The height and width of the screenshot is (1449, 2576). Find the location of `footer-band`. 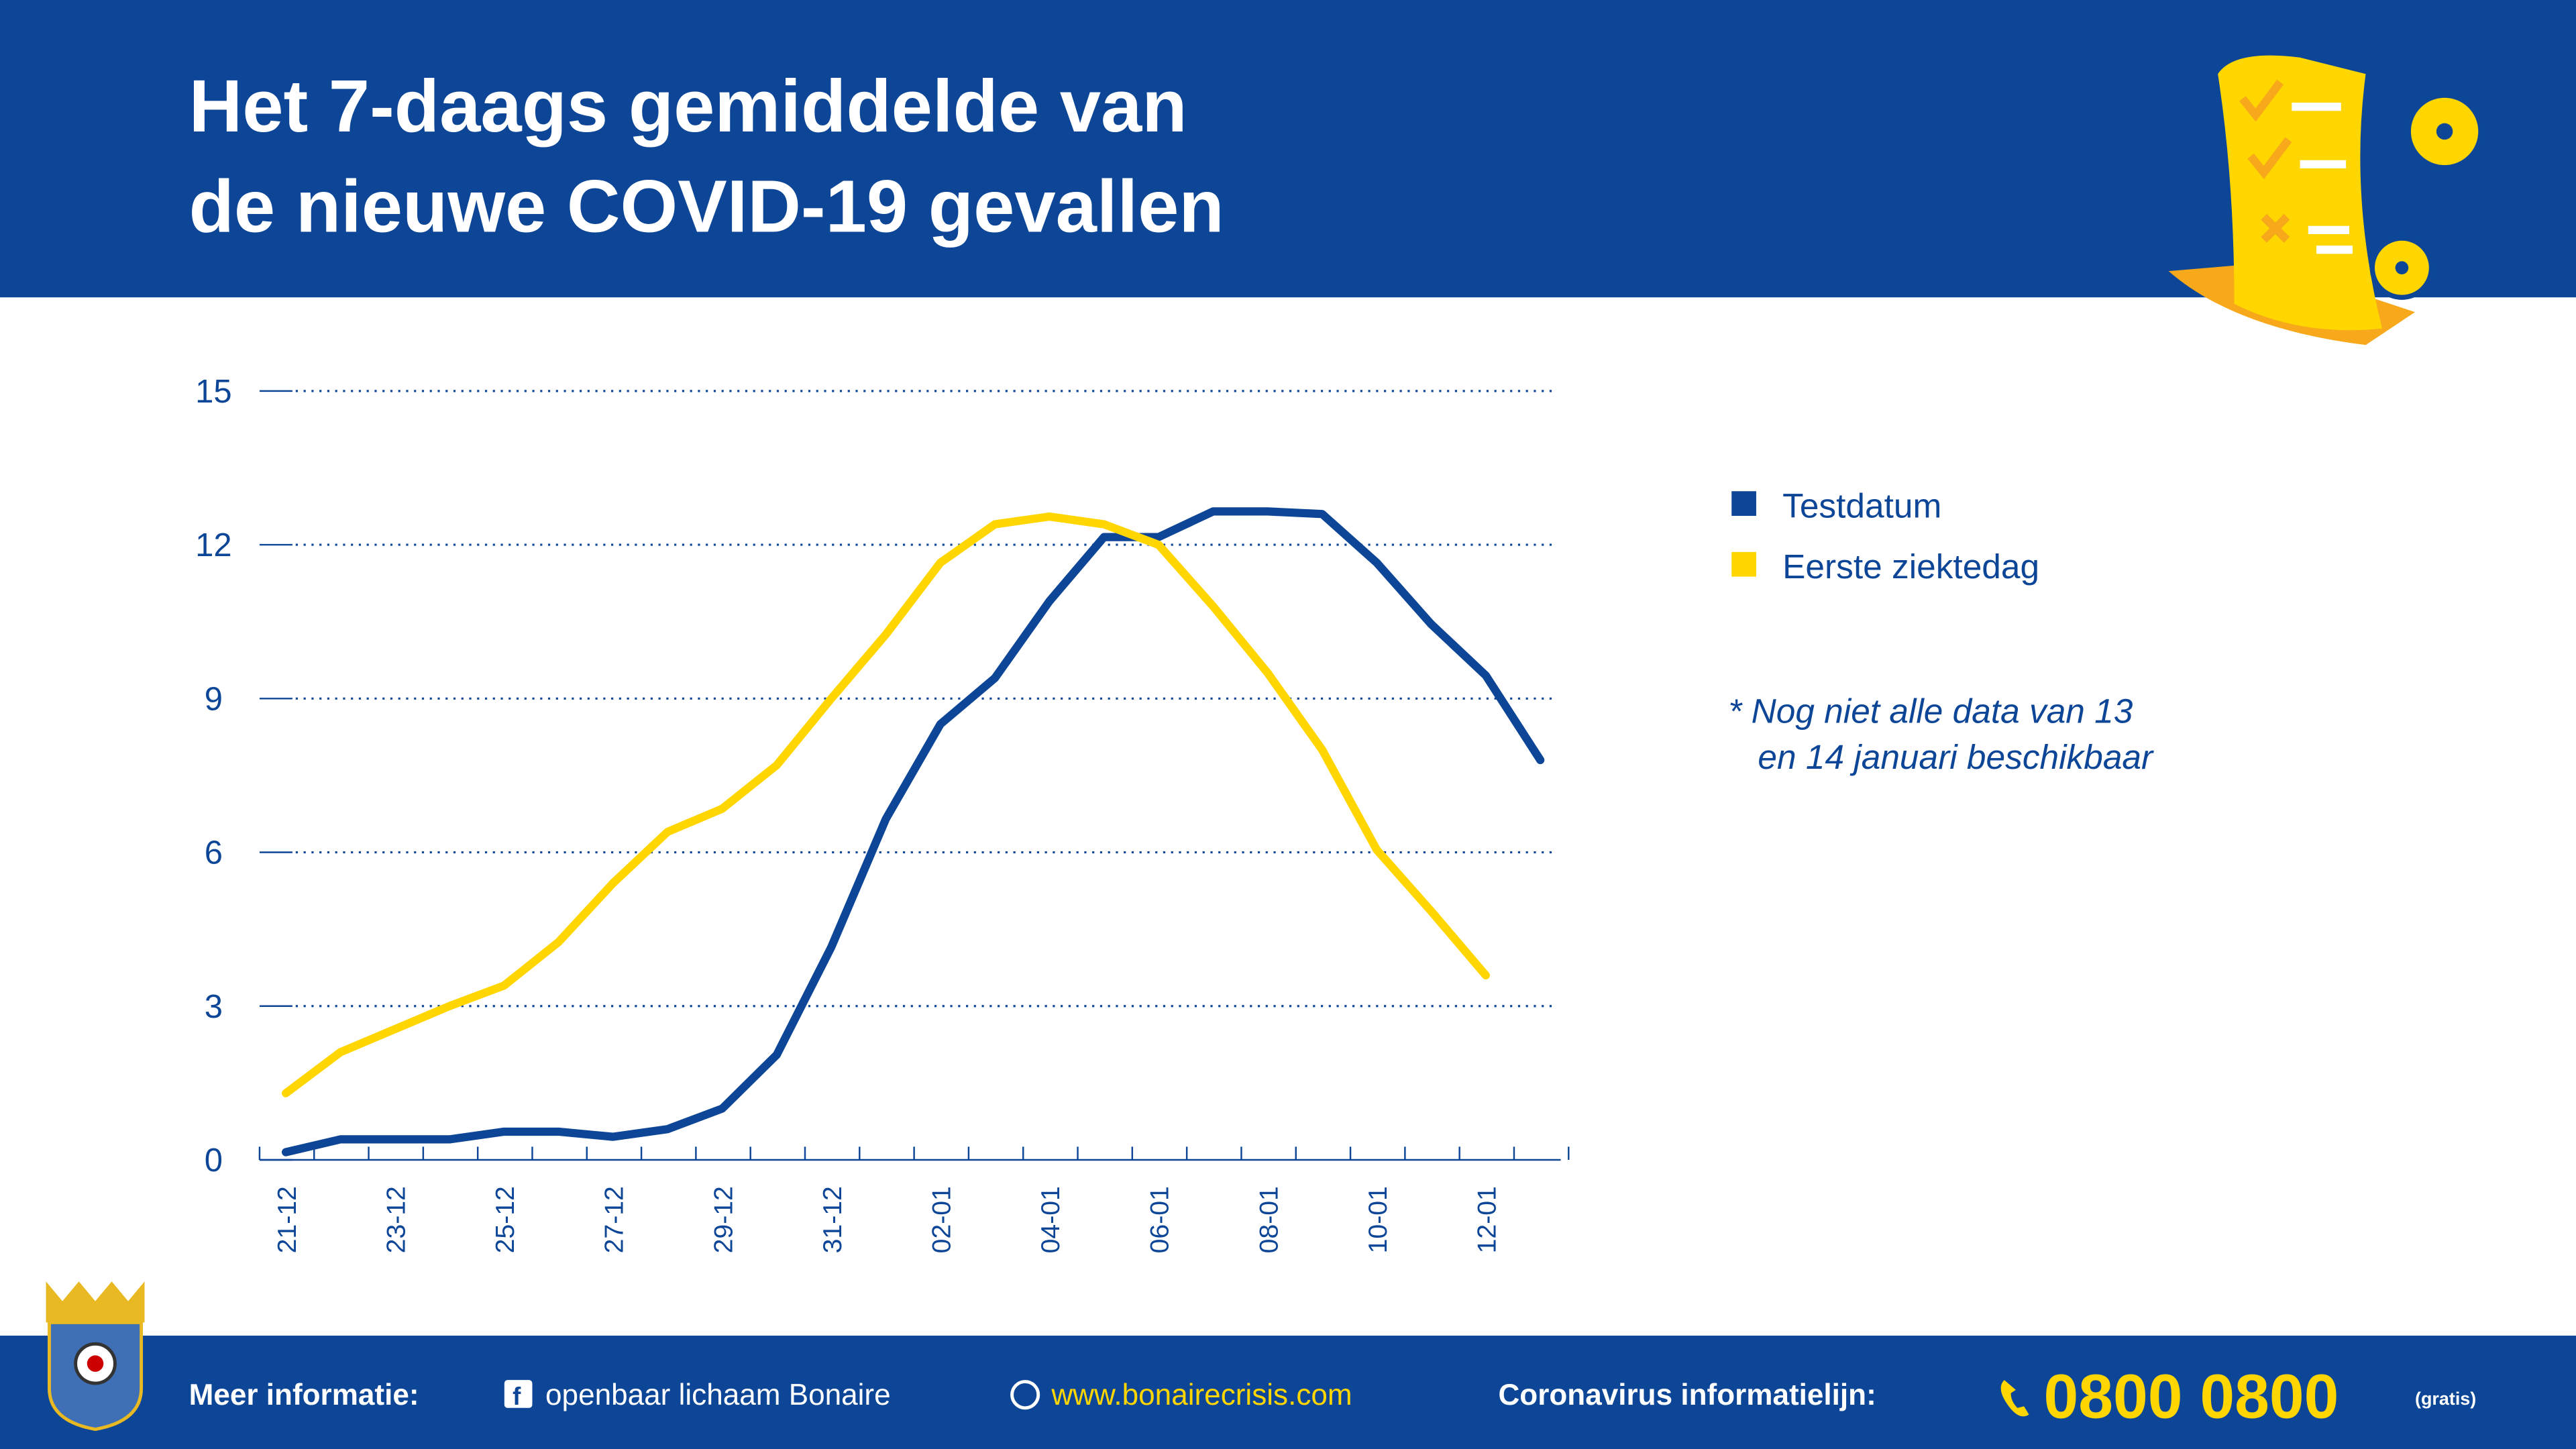

footer-band is located at coordinates (1288, 1392).